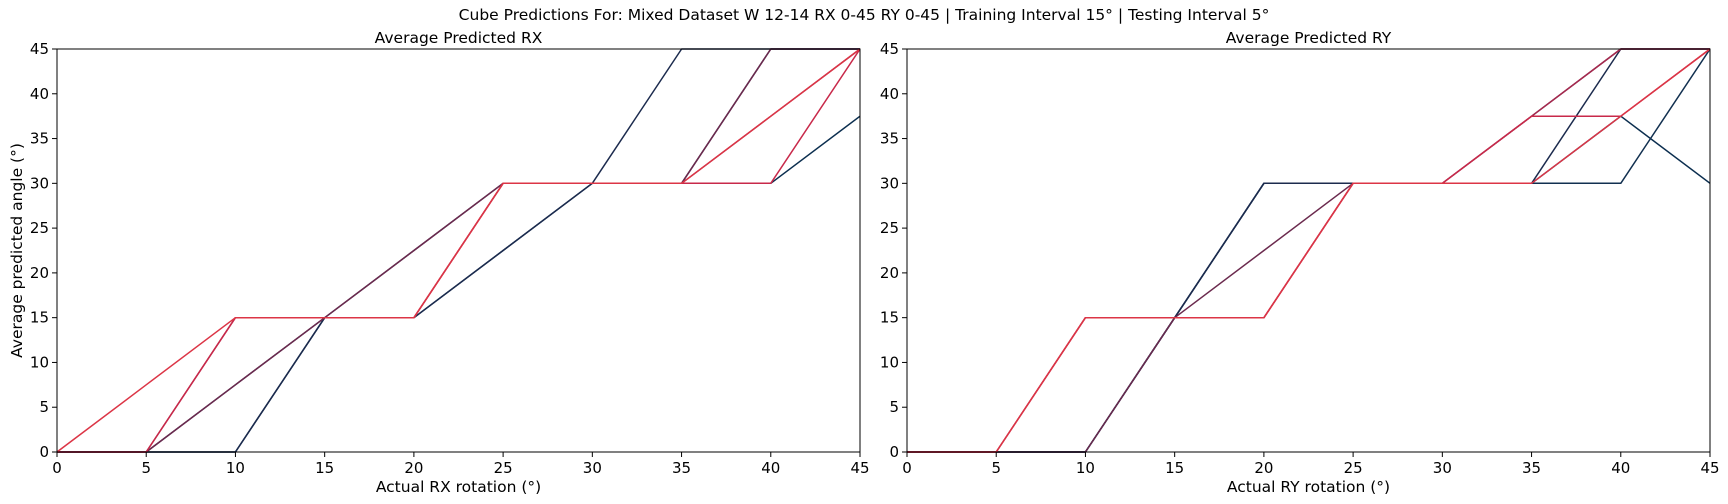 The image size is (1728, 504). Describe the element at coordinates (1308, 487) in the screenshot. I see `x-axis-label: Actual RY rotation (°)` at that location.